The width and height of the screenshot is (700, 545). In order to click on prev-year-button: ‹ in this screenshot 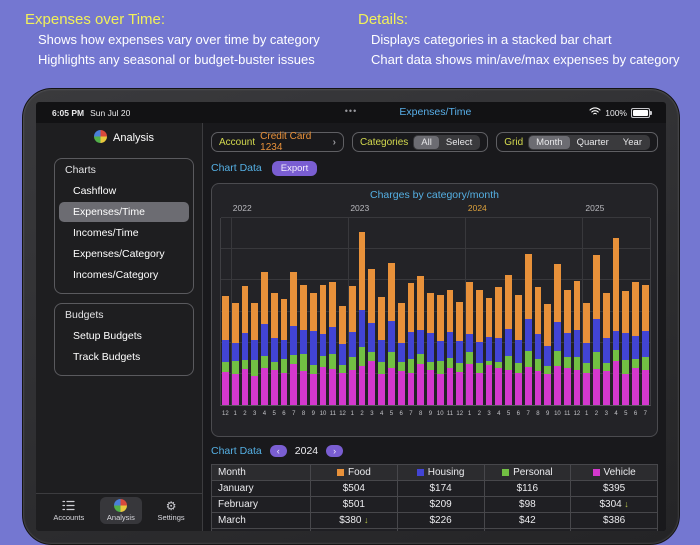, I will do `click(278, 451)`.